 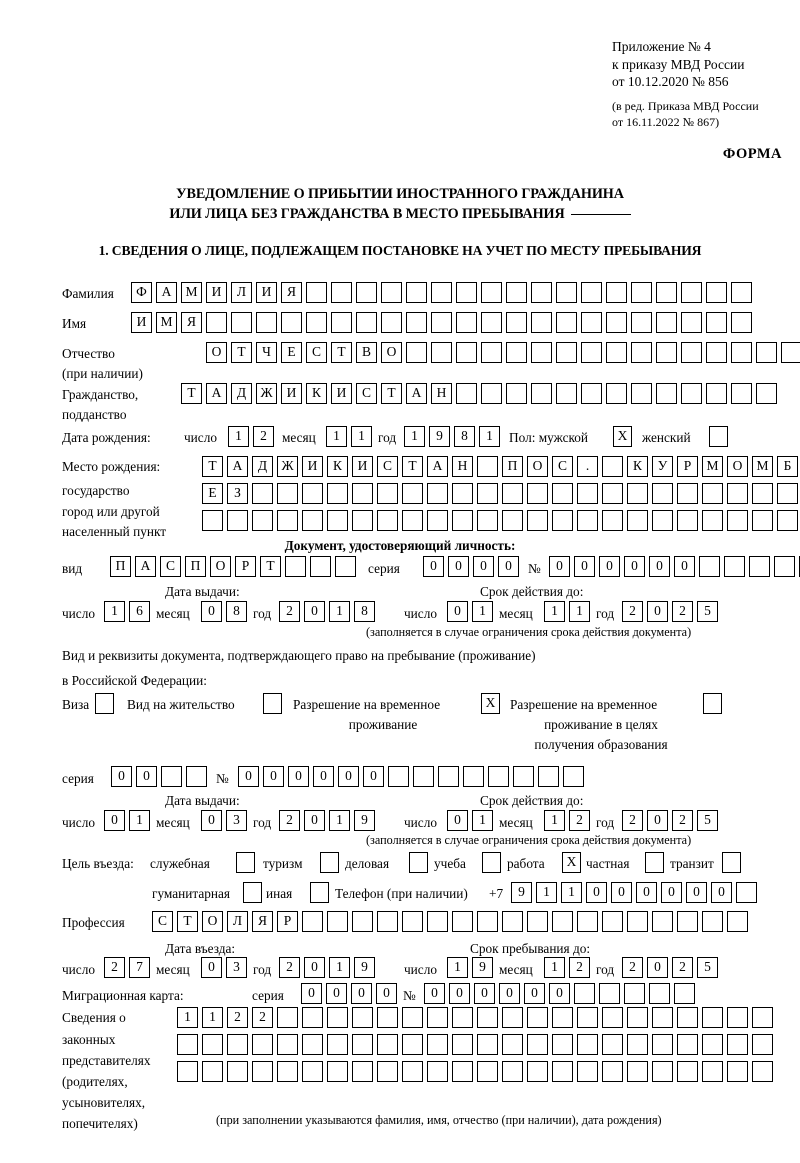 I want to click on form-cell: Н, so click(x=462, y=466).